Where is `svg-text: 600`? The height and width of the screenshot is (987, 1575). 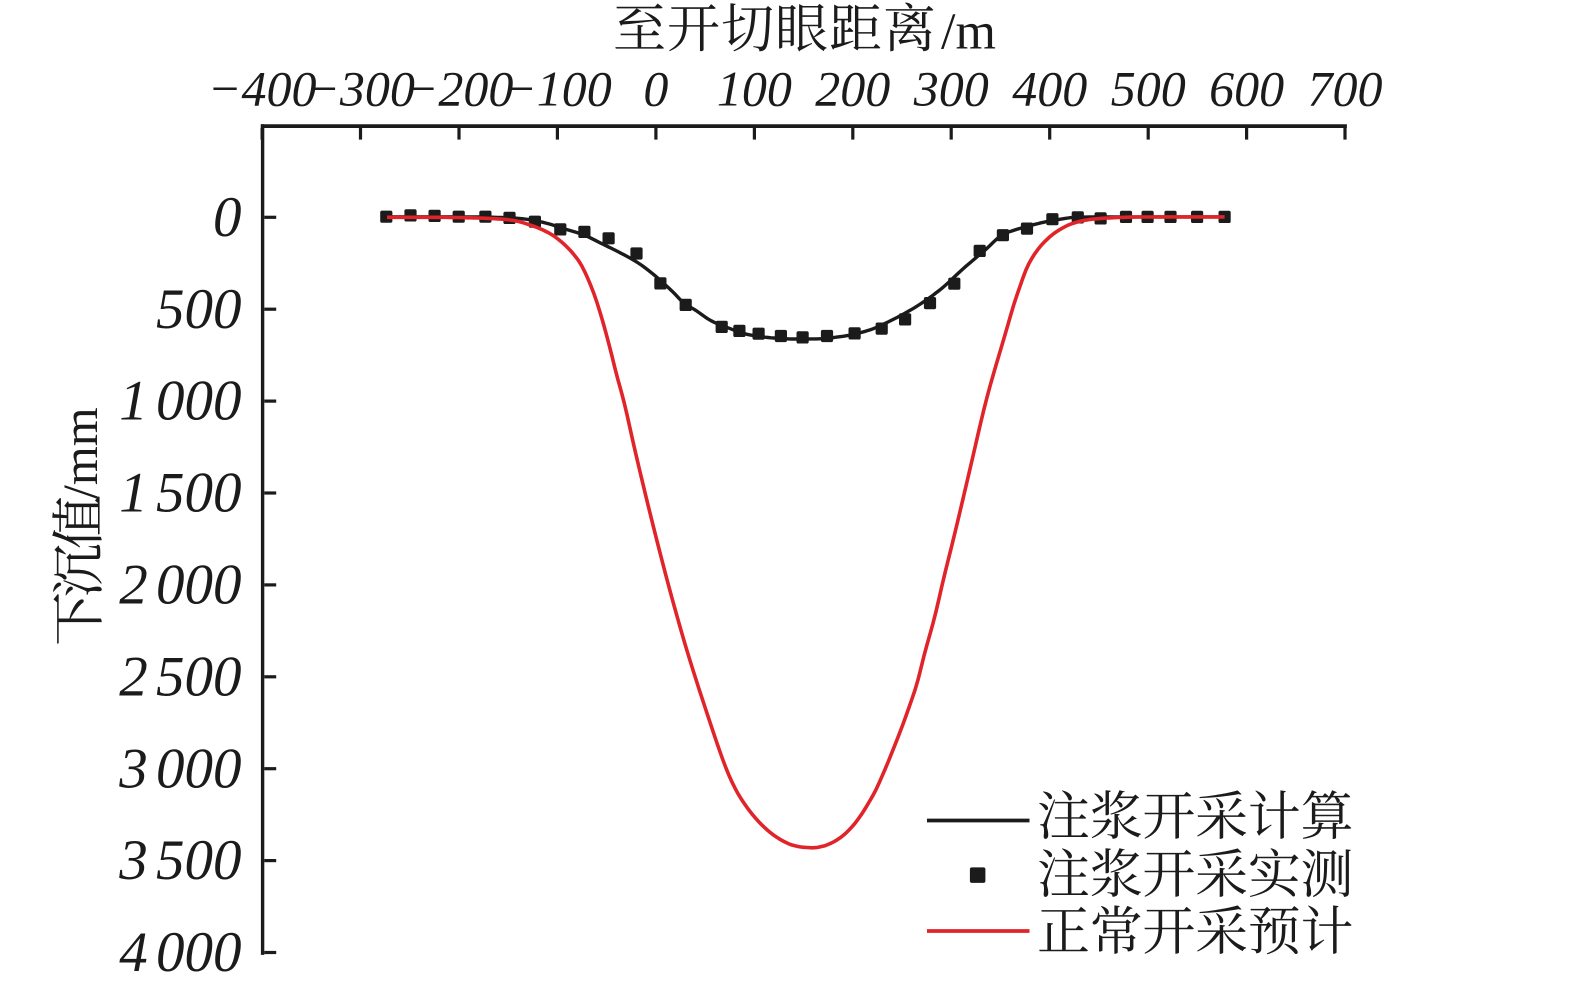 svg-text: 600 is located at coordinates (1246, 88).